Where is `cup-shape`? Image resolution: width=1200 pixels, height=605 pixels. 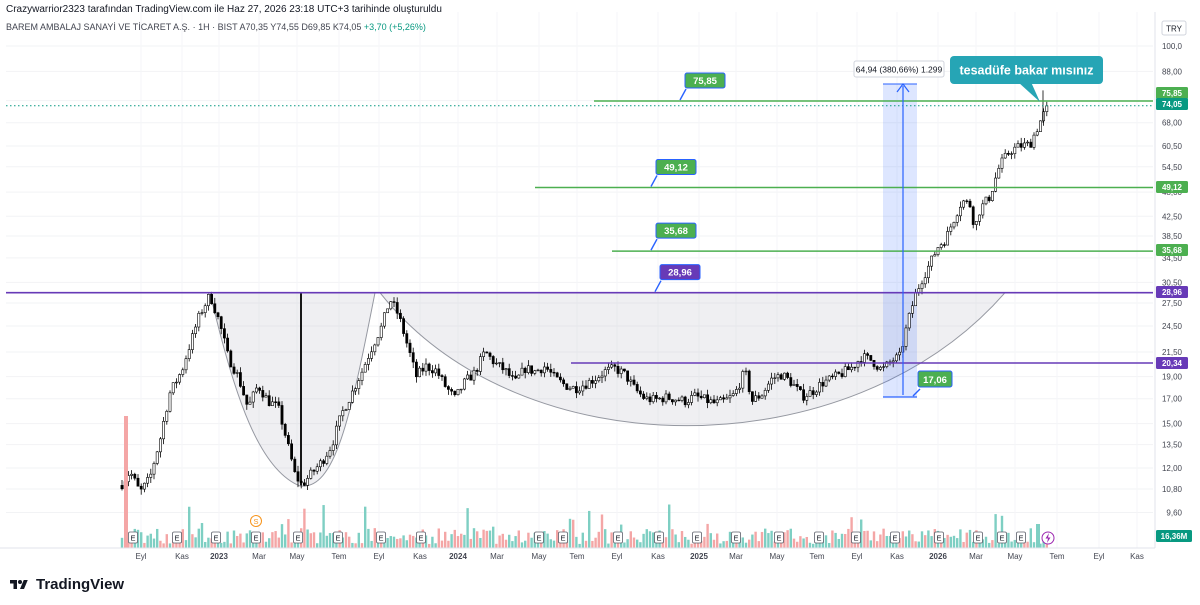
cup-shape is located at coordinates (692, 359).